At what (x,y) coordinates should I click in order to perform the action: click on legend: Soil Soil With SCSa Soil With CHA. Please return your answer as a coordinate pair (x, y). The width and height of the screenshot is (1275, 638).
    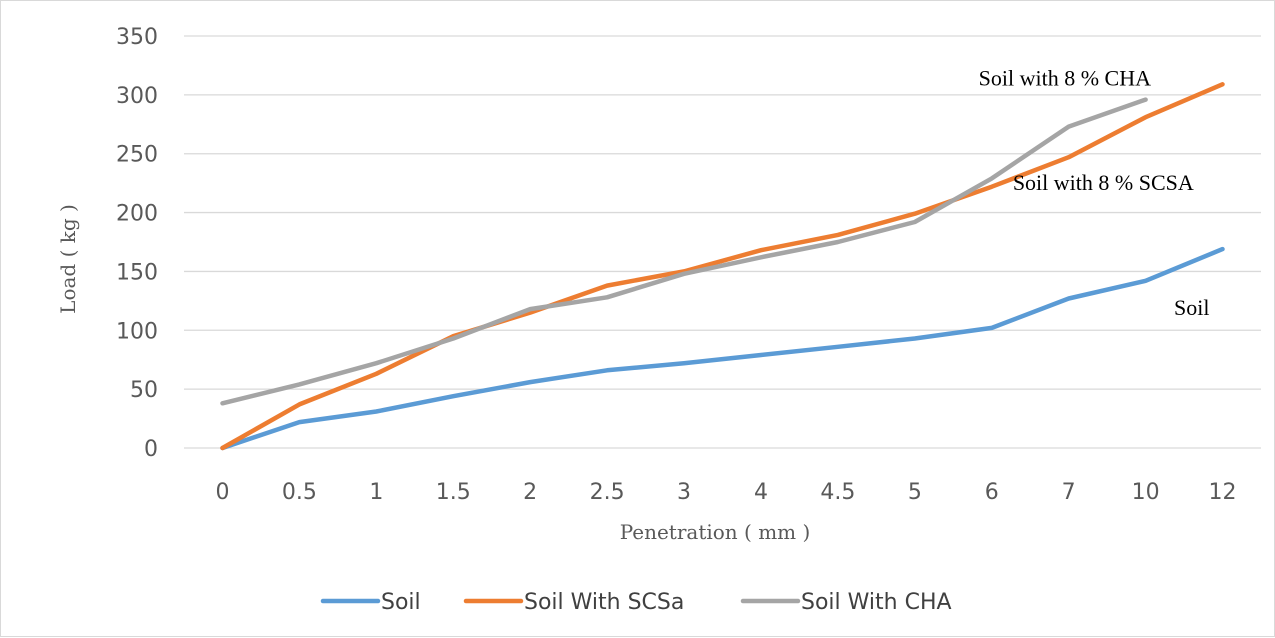
    Looking at the image, I should click on (636, 602).